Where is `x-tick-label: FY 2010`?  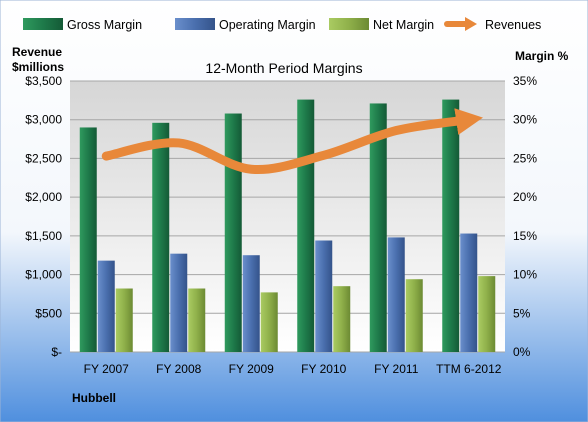 x-tick-label: FY 2010 is located at coordinates (323, 369).